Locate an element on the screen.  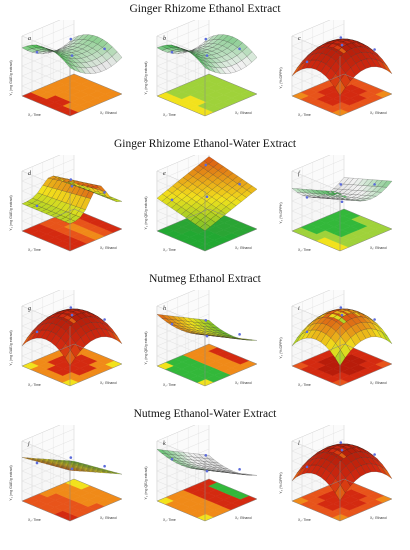
surface-panel-e: e Y₂ (mg QE/g extract) X₁: Ethanol X₂: Time is located at coordinates (205, 214).